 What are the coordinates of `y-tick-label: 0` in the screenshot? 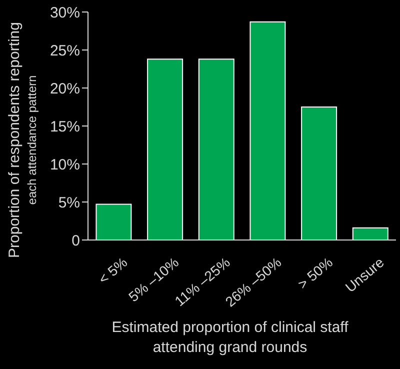 It's located at (76, 241).